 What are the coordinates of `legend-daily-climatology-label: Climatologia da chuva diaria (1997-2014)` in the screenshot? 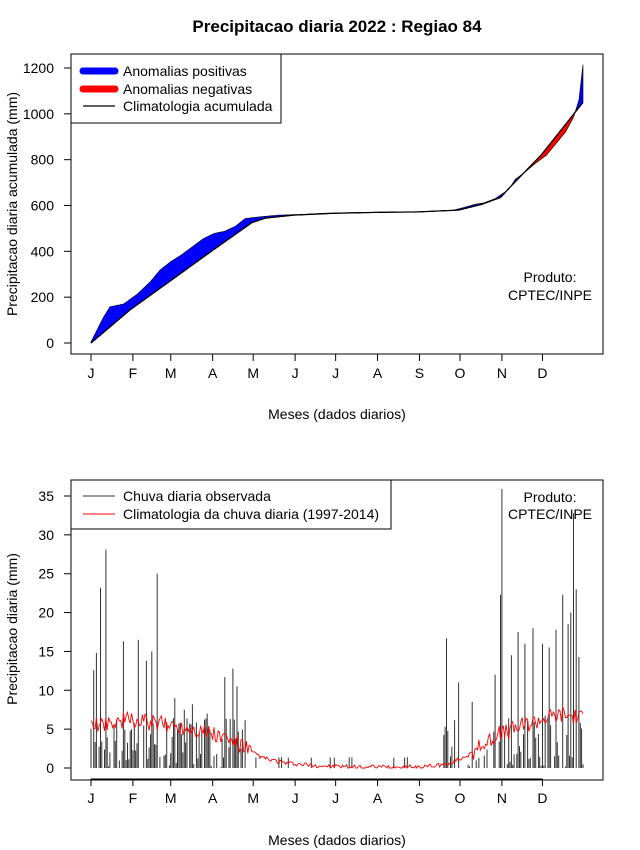 It's located at (251, 514).